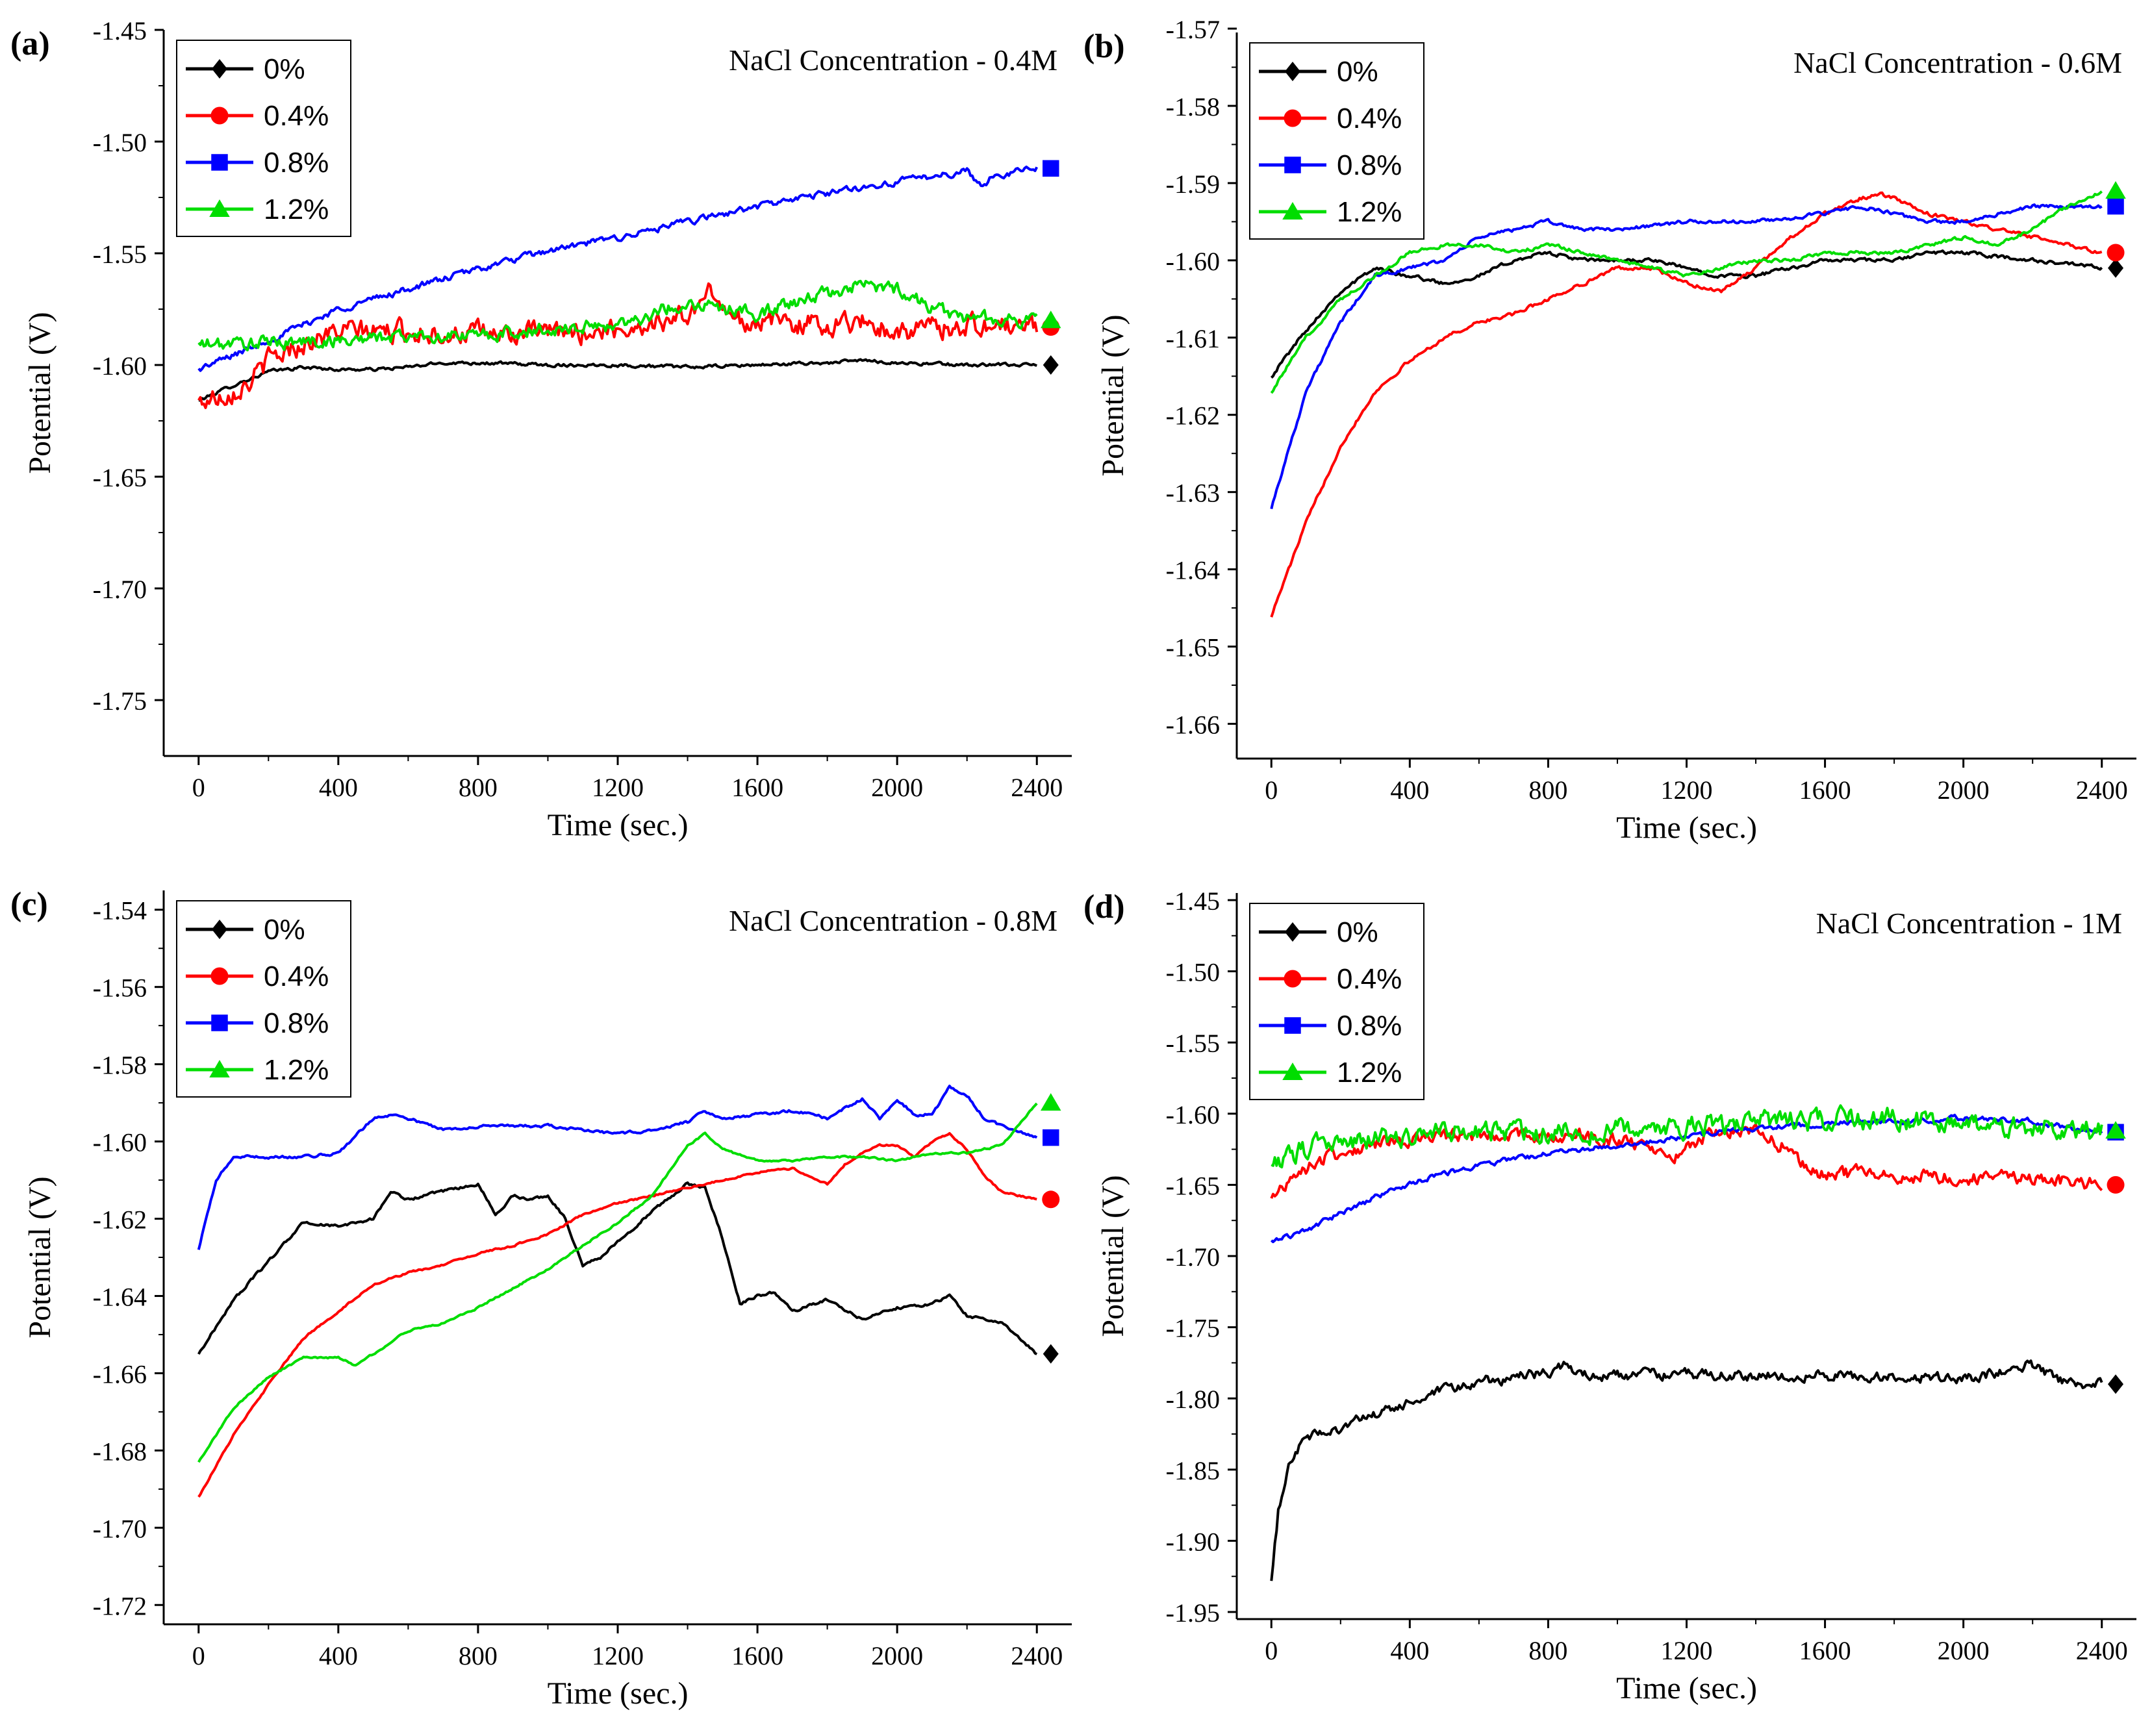 The image size is (2152, 1736). What do you see at coordinates (1193, 1470) in the screenshot?
I see `y-tick-label: -1.85` at bounding box center [1193, 1470].